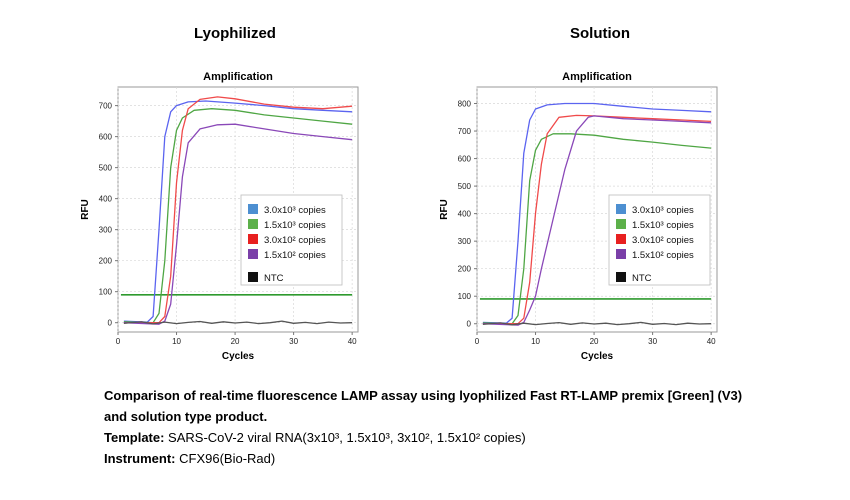 Image resolution: width=850 pixels, height=500 pixels. Describe the element at coordinates (600, 33) in the screenshot. I see `solution-title: Solution` at that location.